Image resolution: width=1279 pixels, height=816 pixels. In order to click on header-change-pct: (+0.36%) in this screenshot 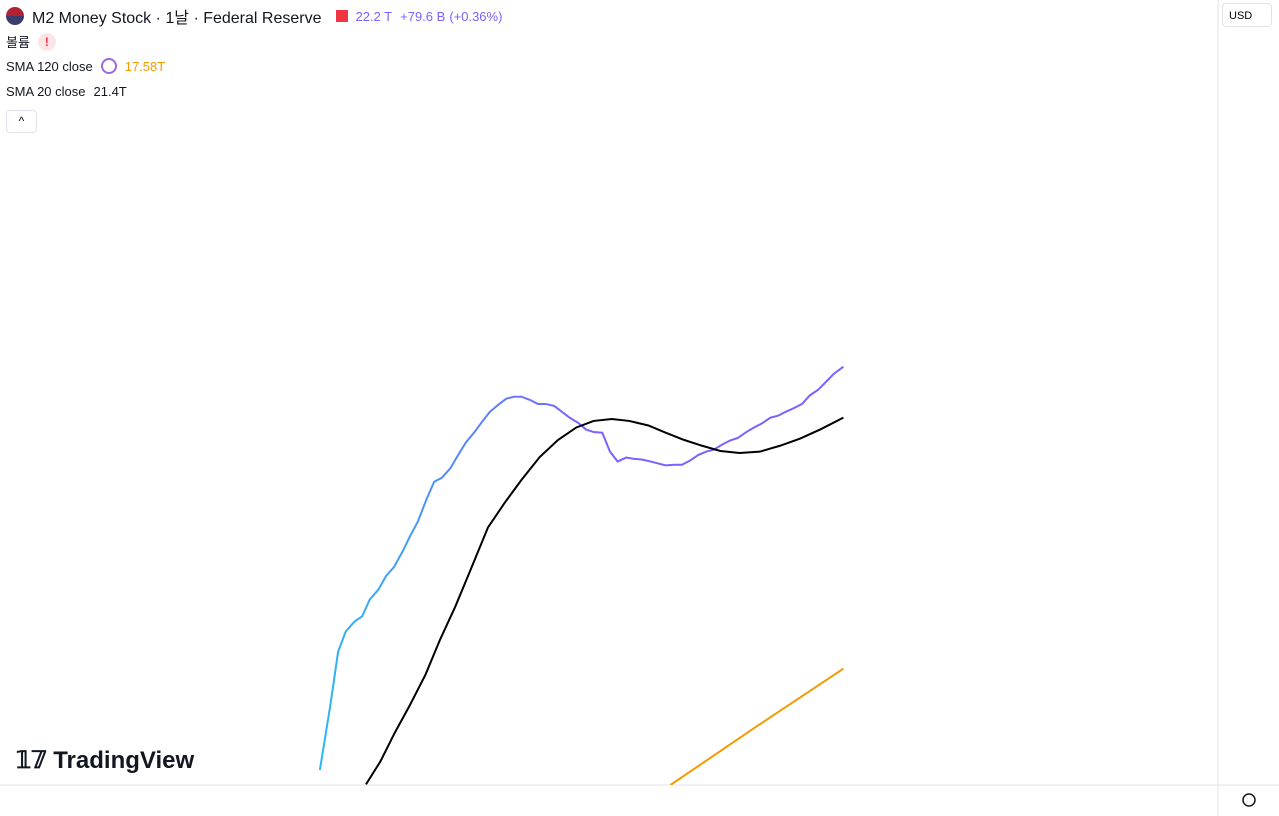, I will do `click(476, 16)`.